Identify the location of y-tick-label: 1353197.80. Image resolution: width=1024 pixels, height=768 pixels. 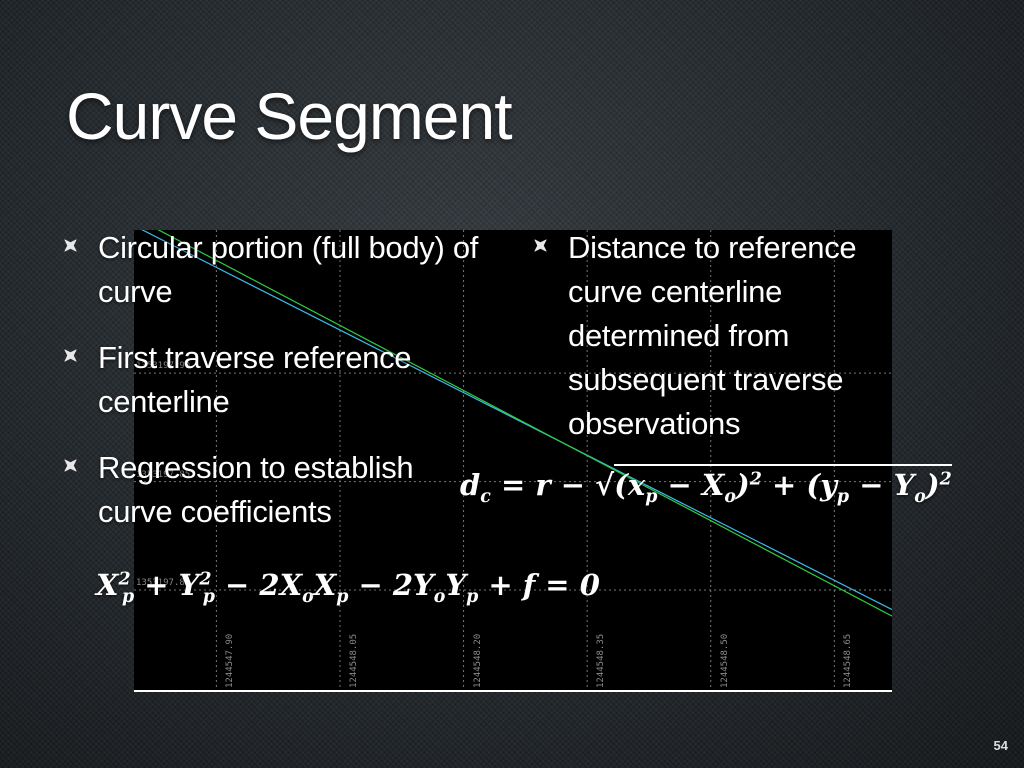
(163, 583).